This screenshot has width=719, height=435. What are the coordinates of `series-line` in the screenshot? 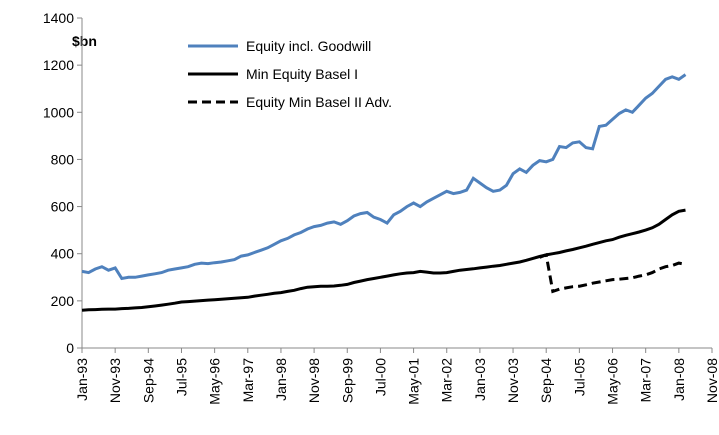 It's located at (612, 273).